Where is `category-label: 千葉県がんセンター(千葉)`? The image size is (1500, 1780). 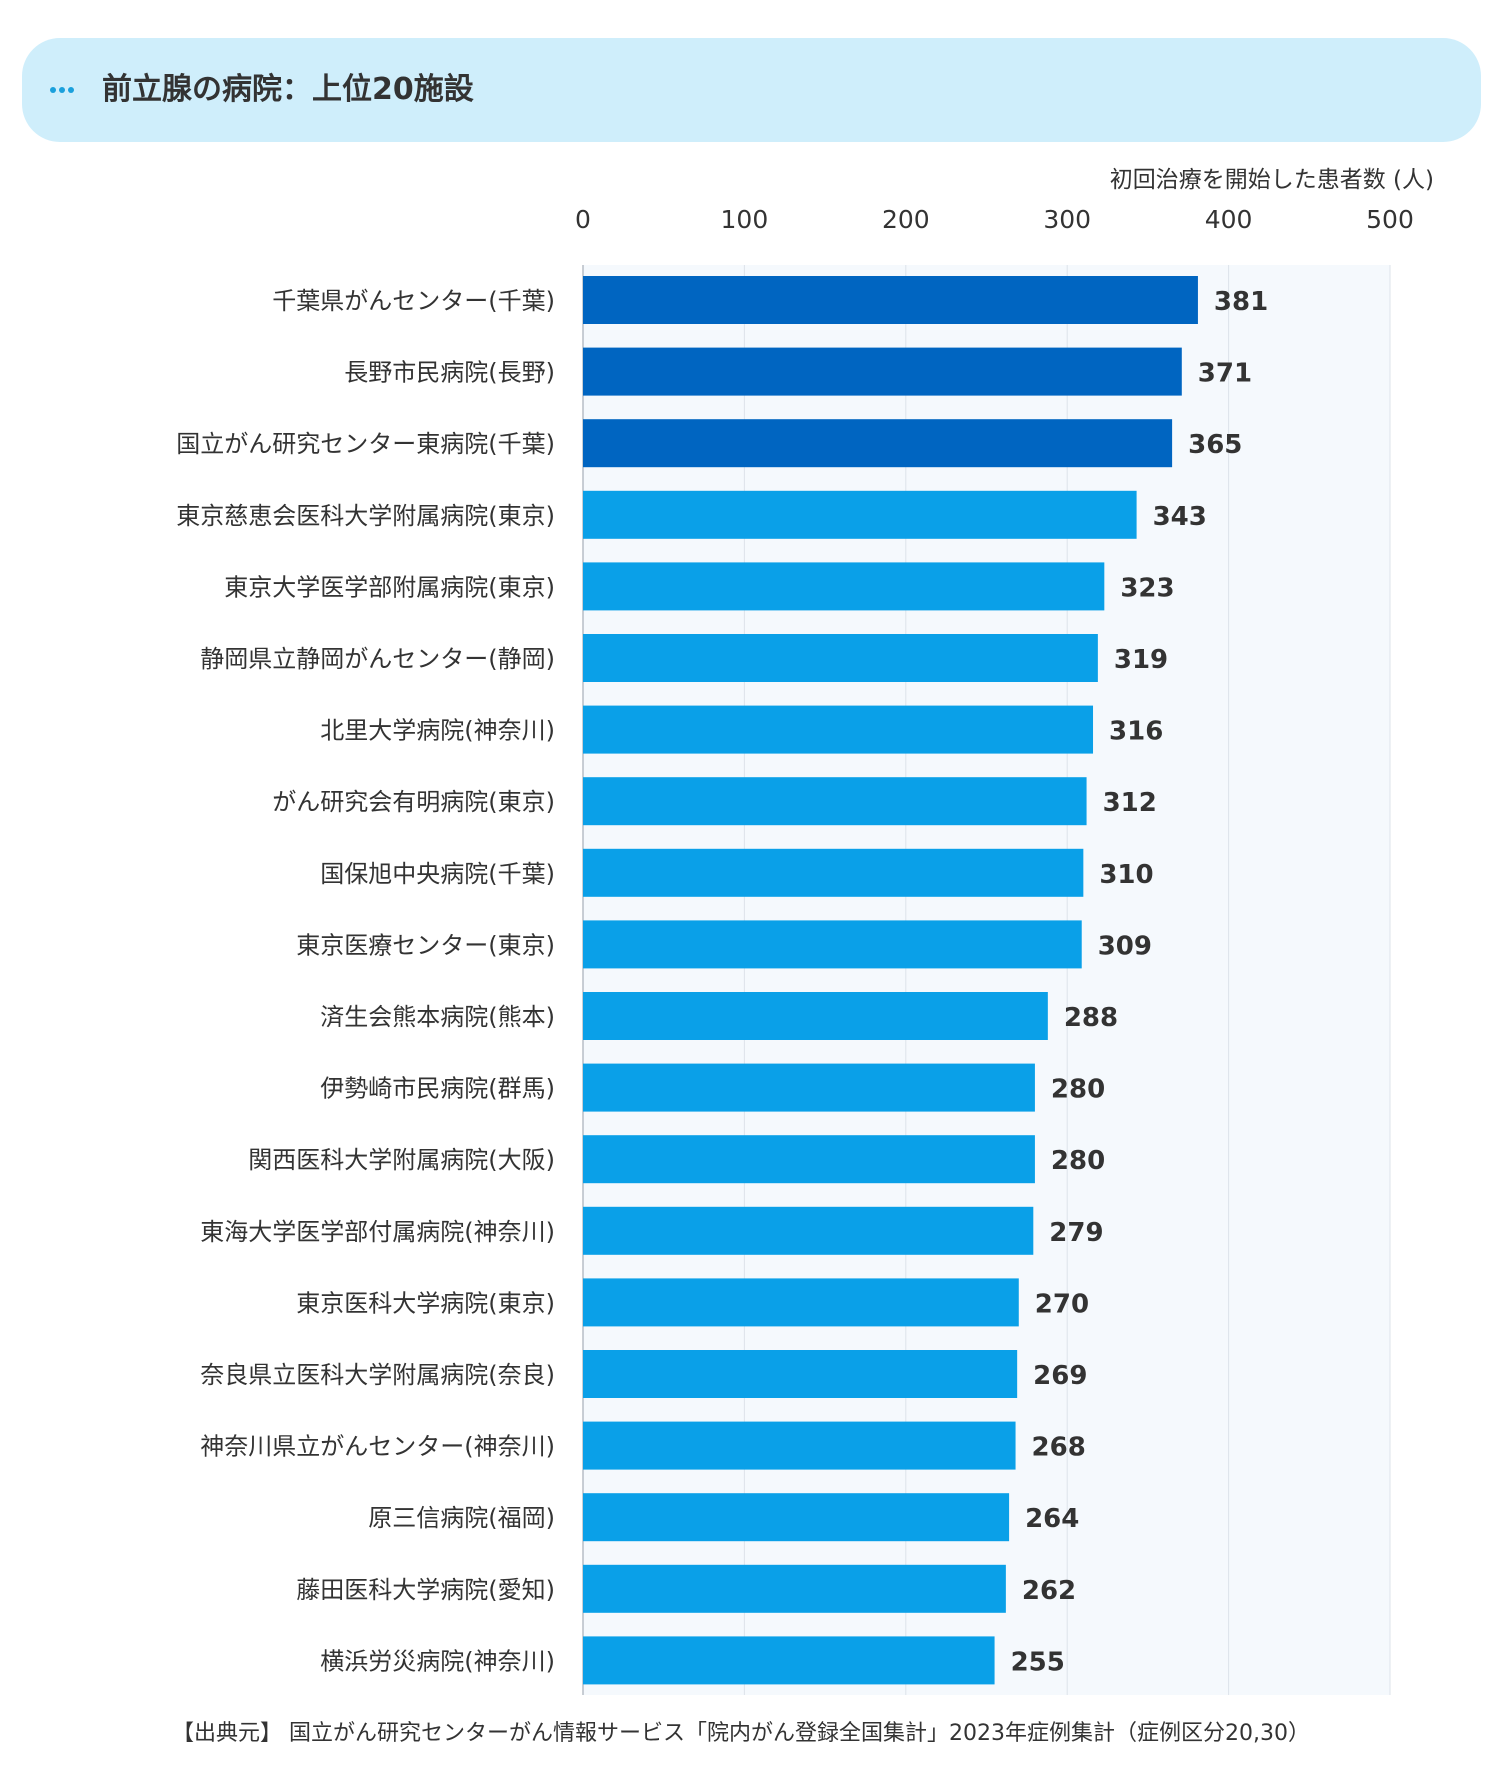
category-label: 千葉県がんセンター(千葉) is located at coordinates (413, 301).